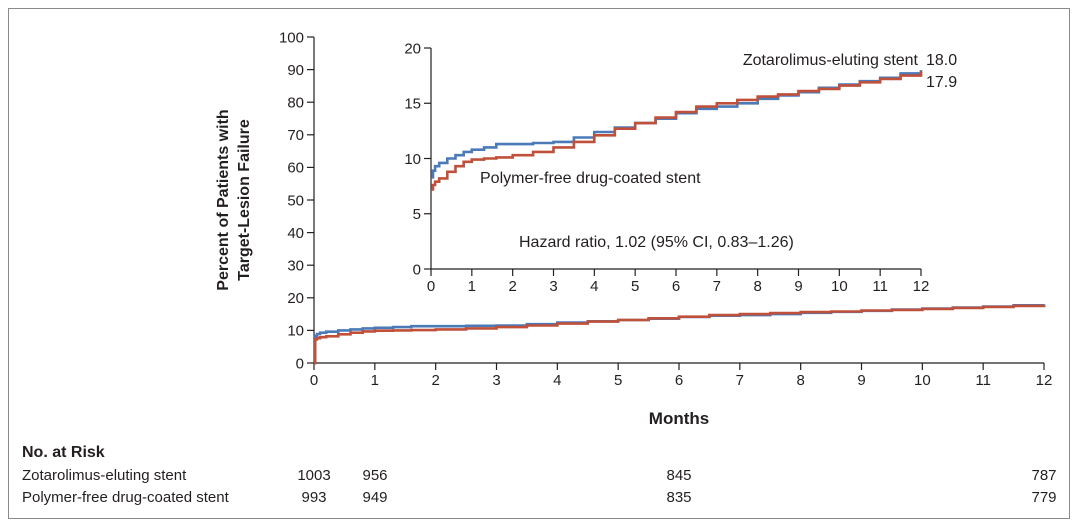 Image resolution: width=1080 pixels, height=529 pixels. I want to click on main-y-tick-label: 40, so click(295, 233).